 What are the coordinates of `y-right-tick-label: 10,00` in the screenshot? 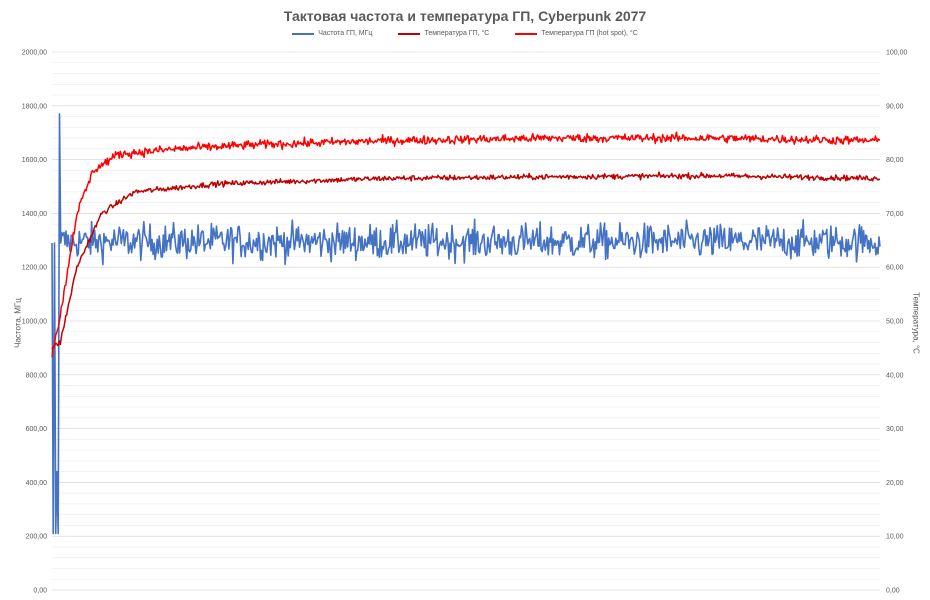 It's located at (895, 537).